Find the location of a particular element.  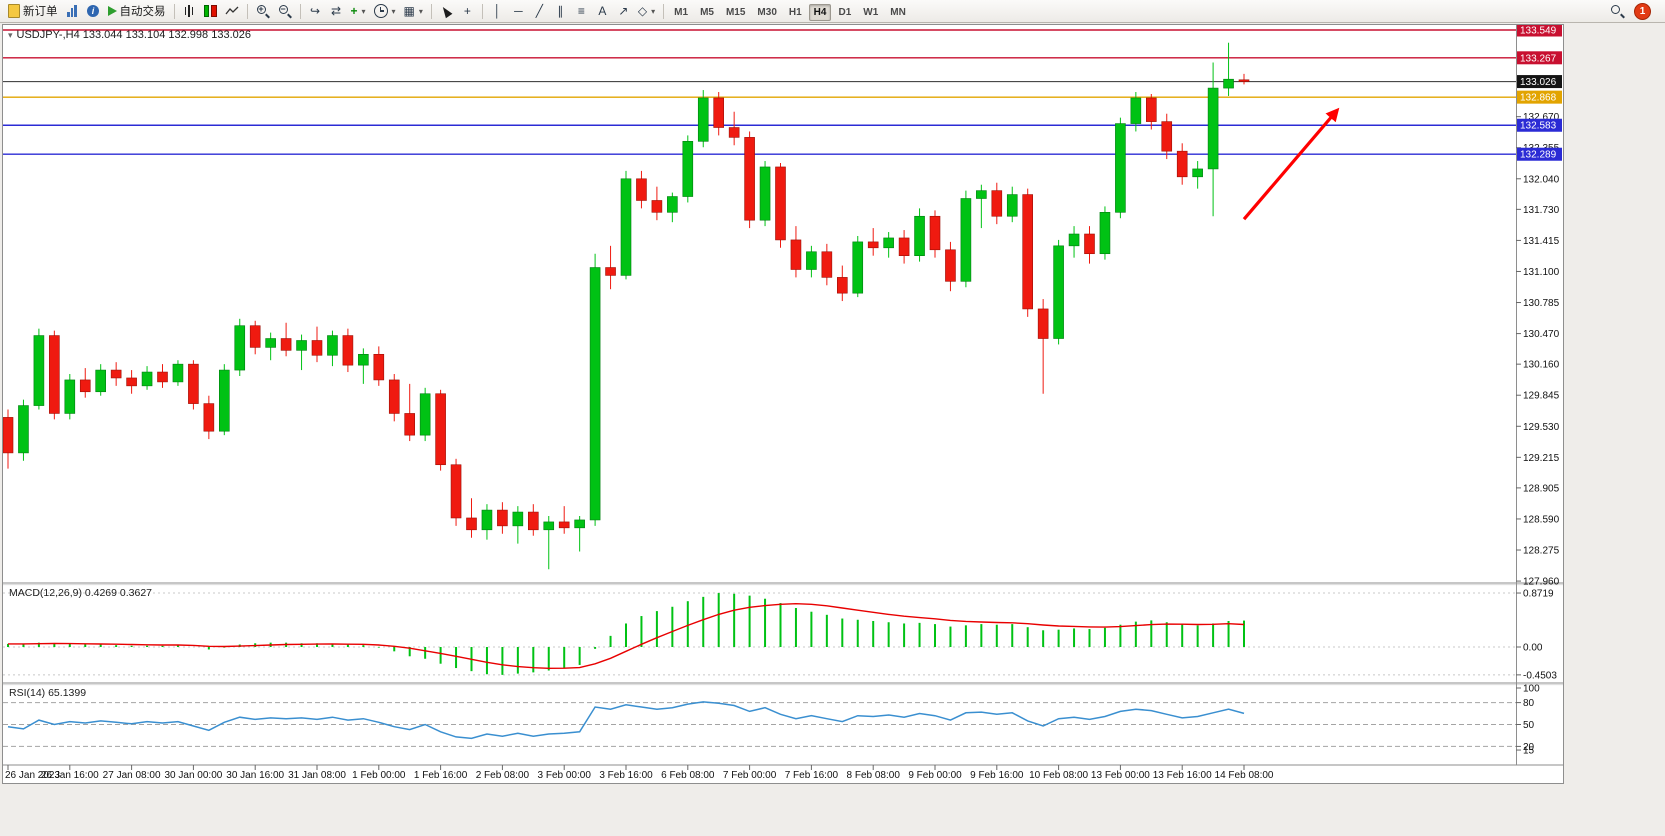

price-badge-label: 133.026 is located at coordinates (1538, 82).